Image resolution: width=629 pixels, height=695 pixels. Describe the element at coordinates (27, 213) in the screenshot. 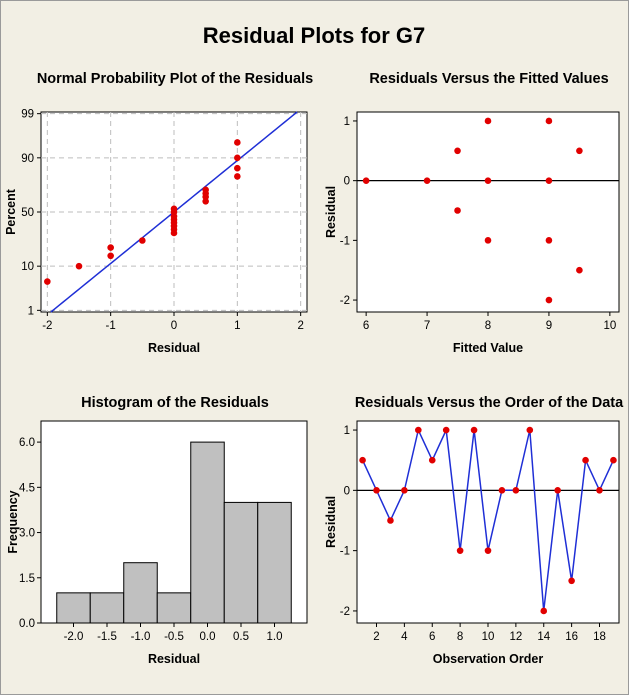

I see `normal-y-tick-label: 50` at that location.